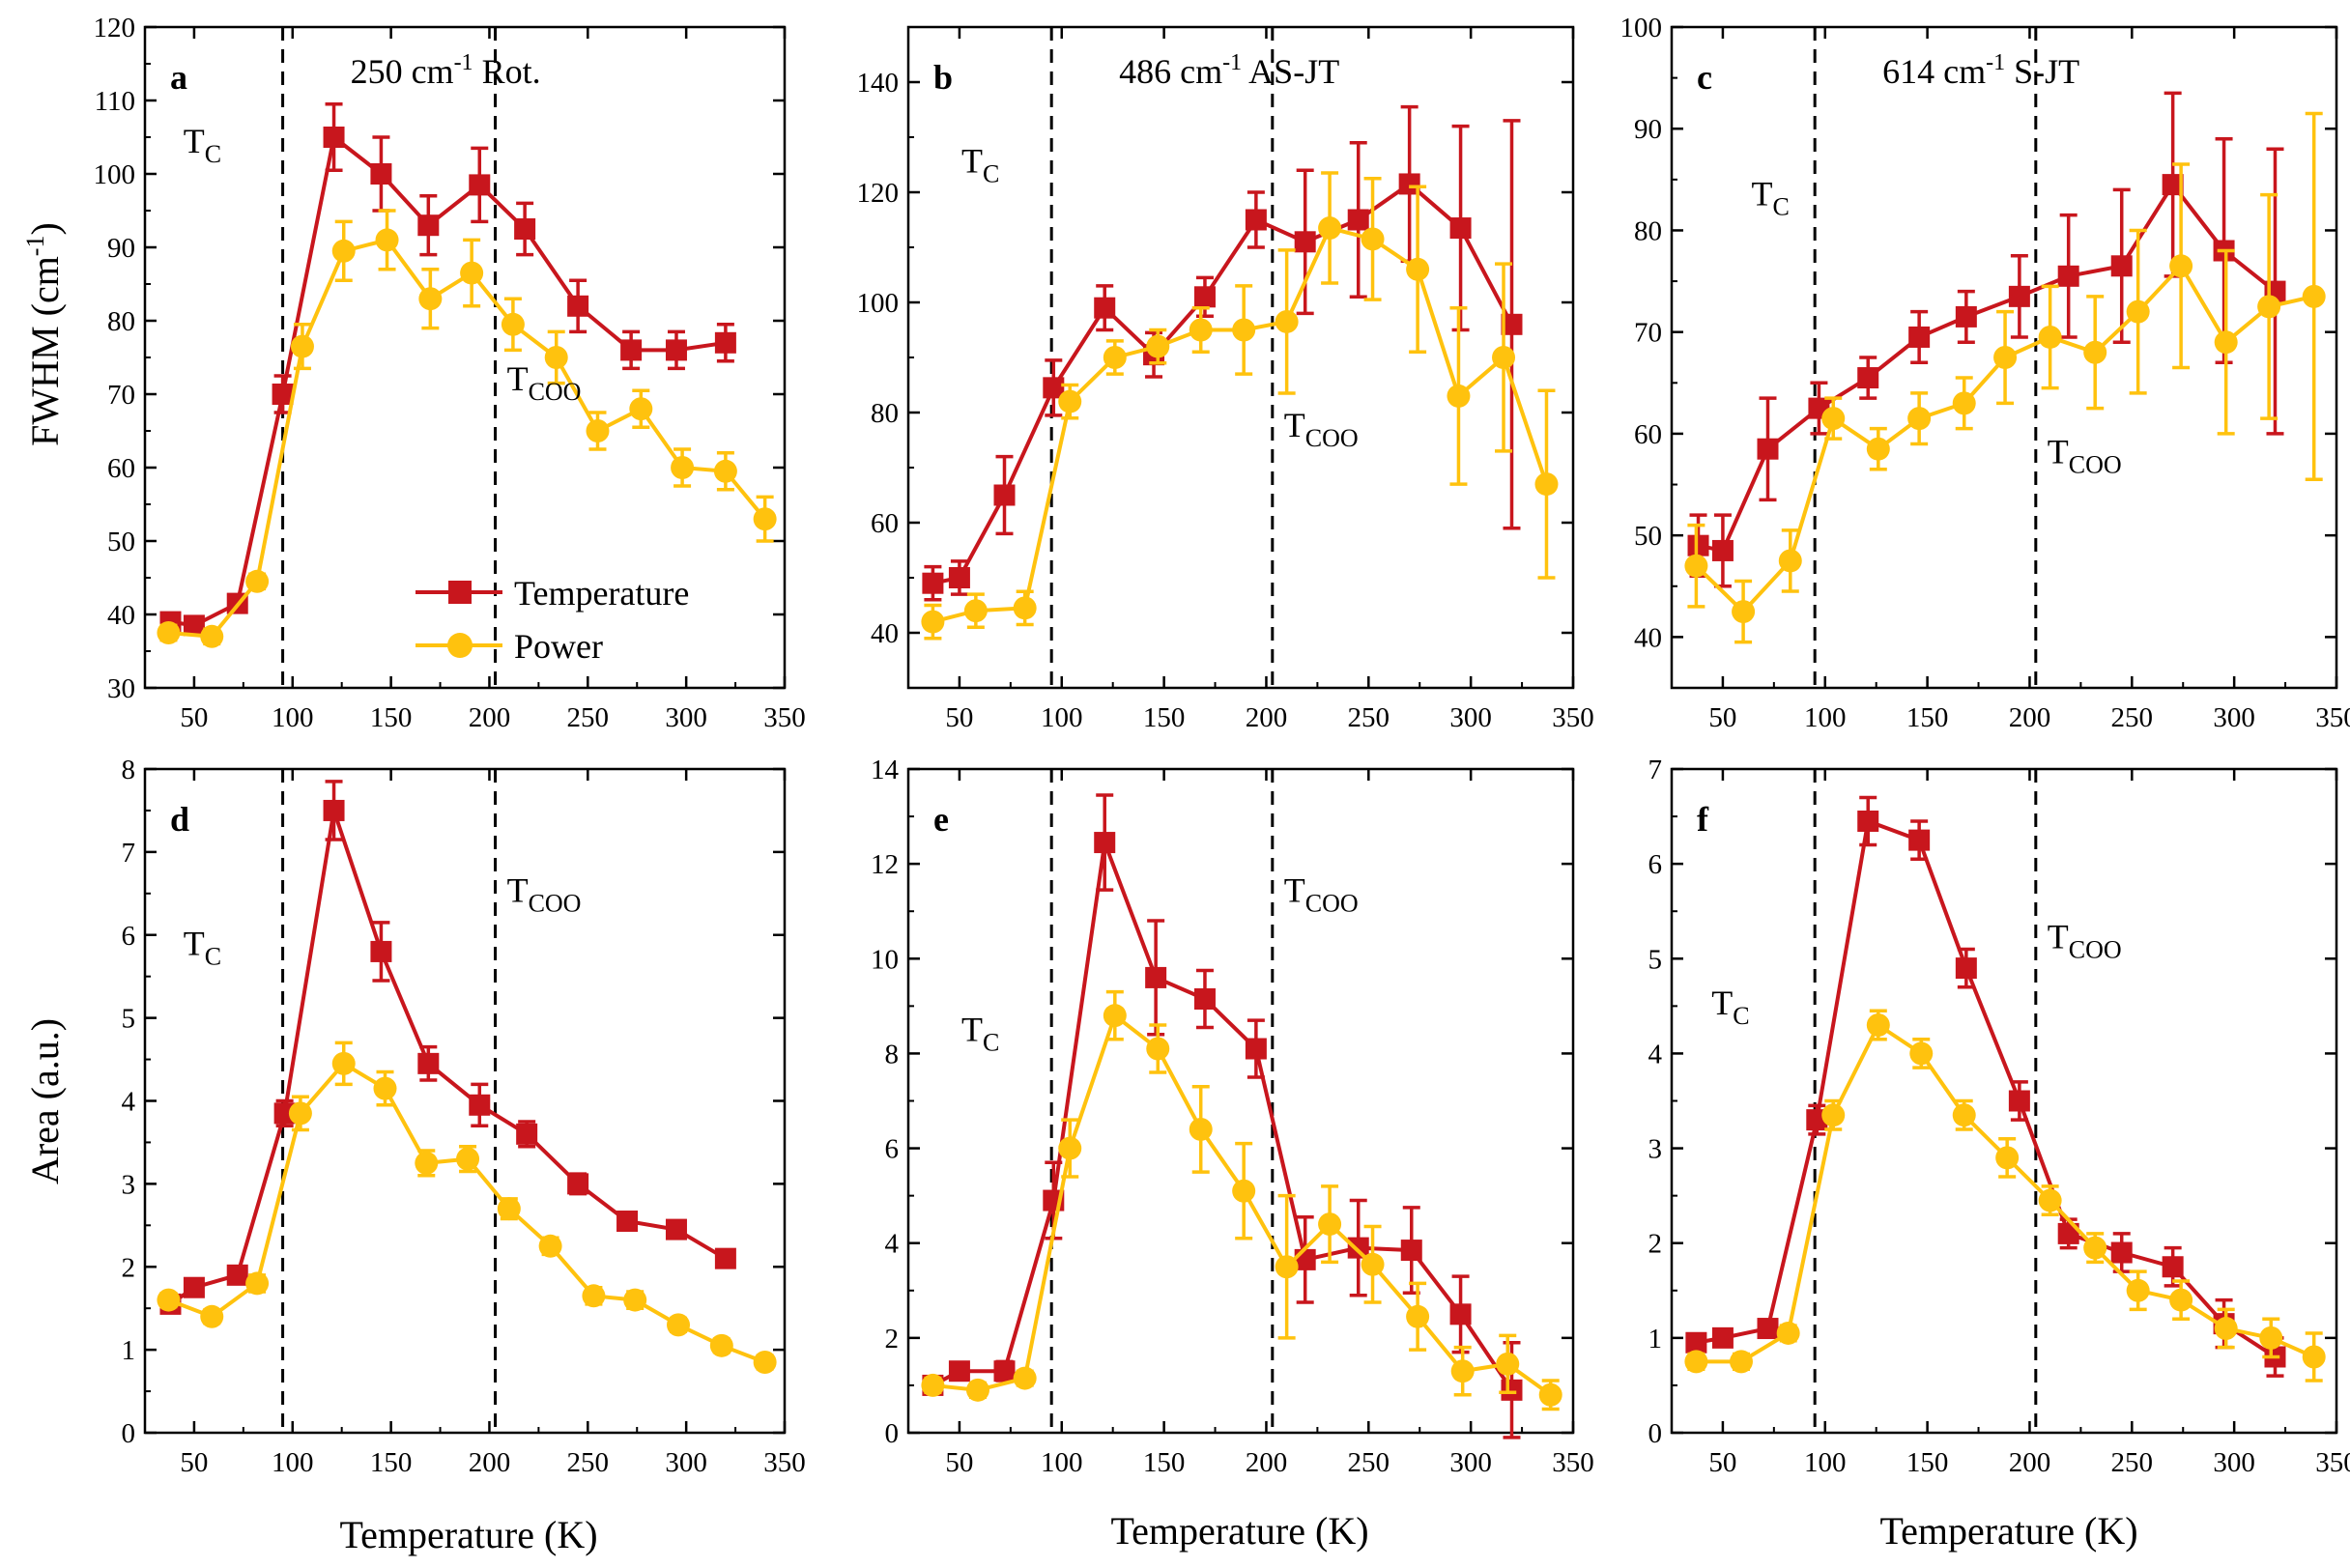  Describe the element at coordinates (44, 334) in the screenshot. I see `ylabel-top: FWHM (cm-1)` at that location.